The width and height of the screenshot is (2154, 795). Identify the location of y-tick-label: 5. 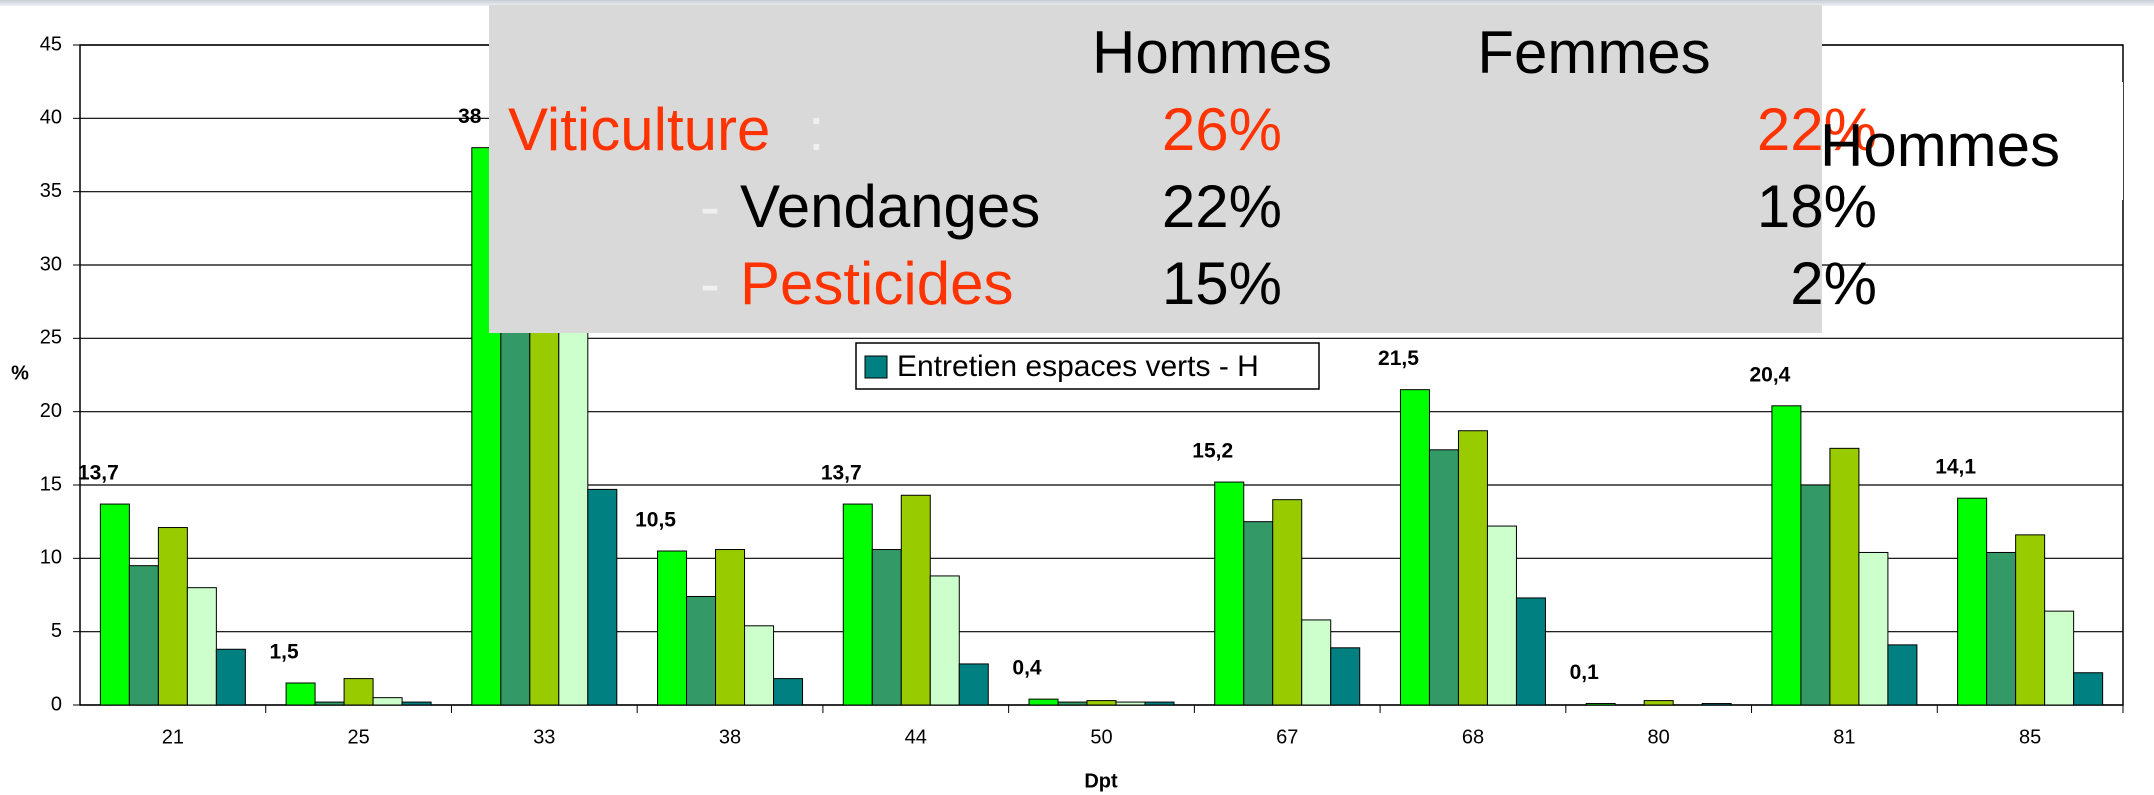
(56, 631).